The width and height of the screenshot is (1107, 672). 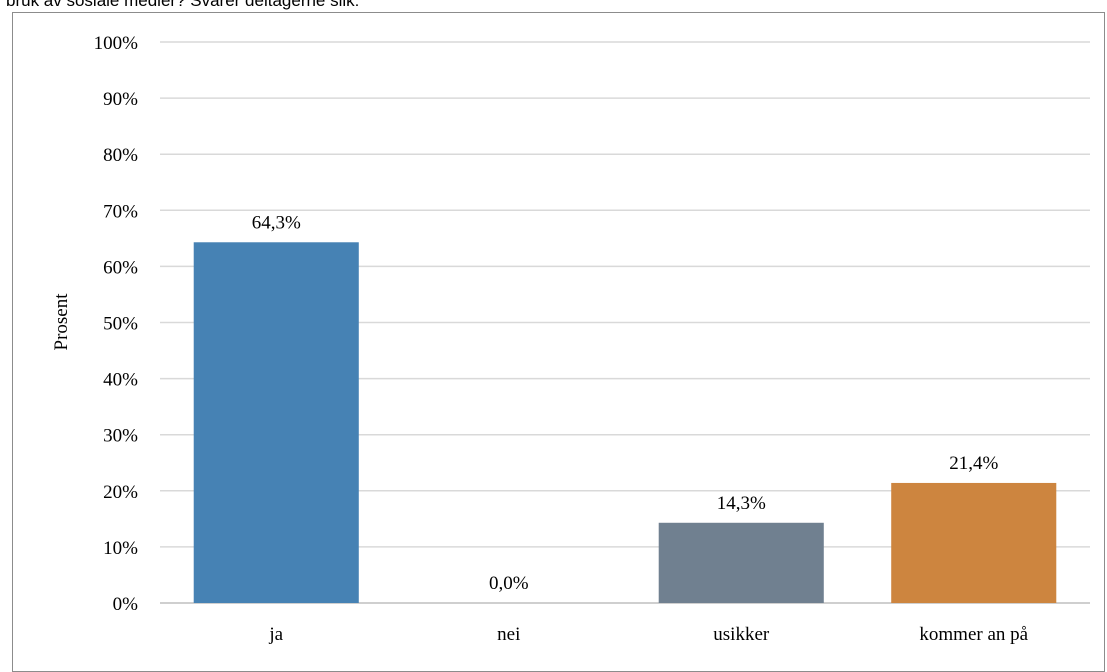 I want to click on category-label: kommer an på, so click(x=973, y=634).